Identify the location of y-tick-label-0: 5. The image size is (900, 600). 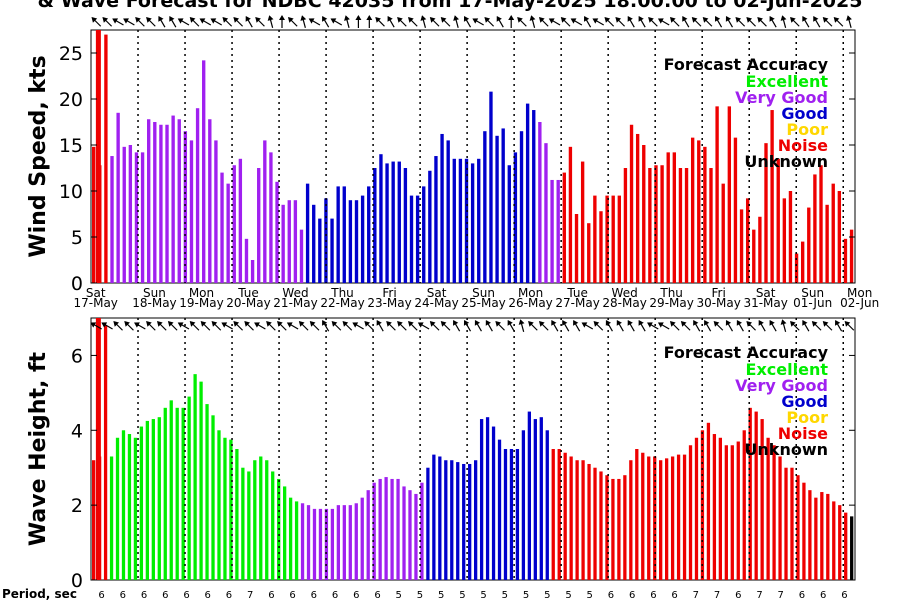
(77, 238).